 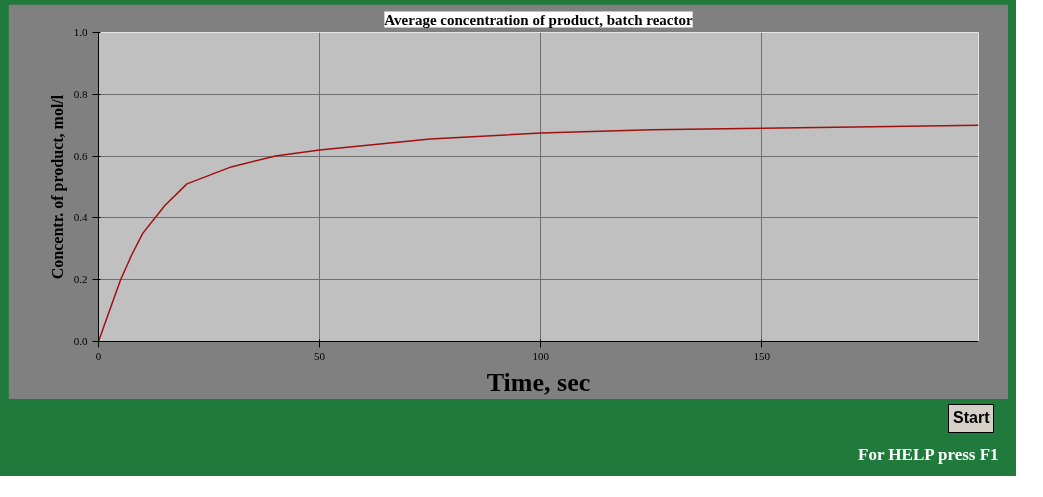 I want to click on x-tick-label: 50, so click(x=320, y=355).